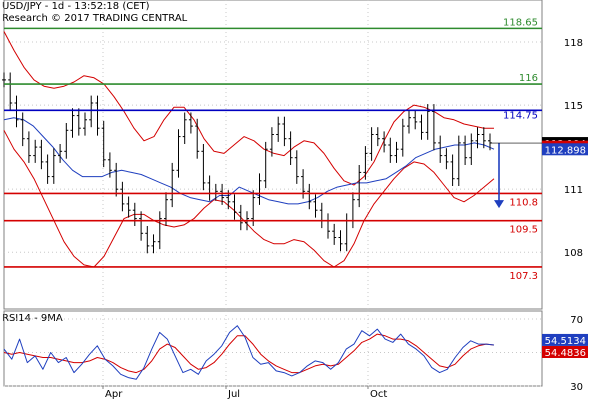 This screenshot has height=400, width=590. I want to click on rsi-value-tag: 54.5134, so click(565, 341).